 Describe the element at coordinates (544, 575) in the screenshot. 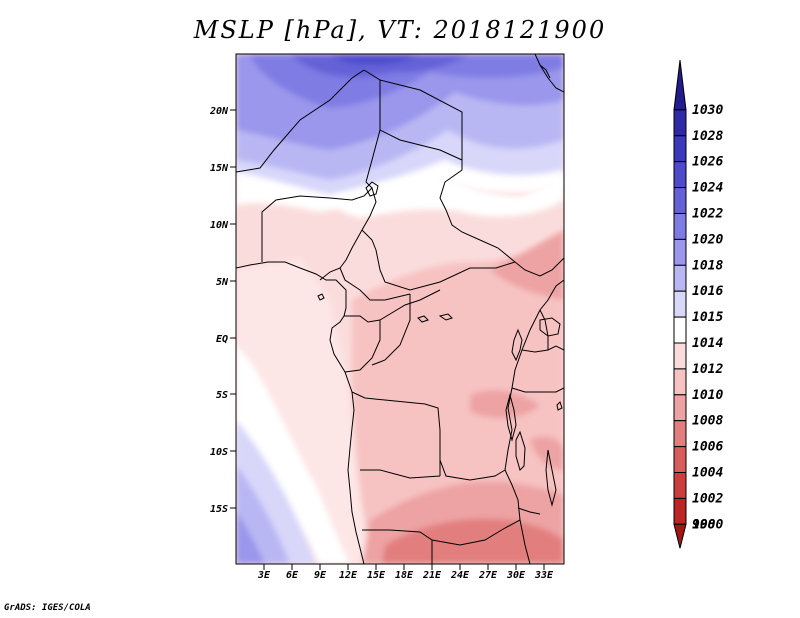

I see `lon-label: 33E` at that location.